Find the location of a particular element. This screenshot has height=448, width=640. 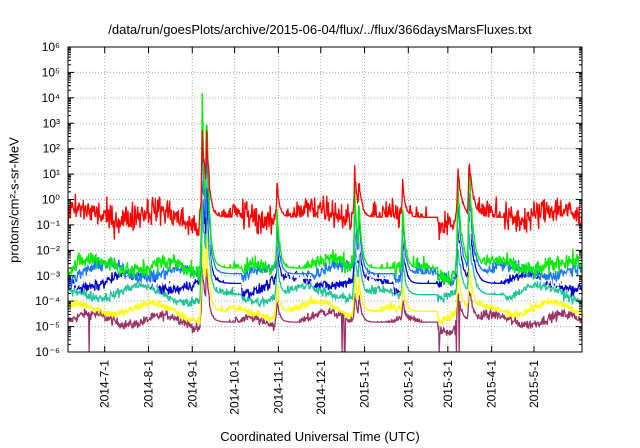

y-tick-label: 10¹ is located at coordinates (51, 174).